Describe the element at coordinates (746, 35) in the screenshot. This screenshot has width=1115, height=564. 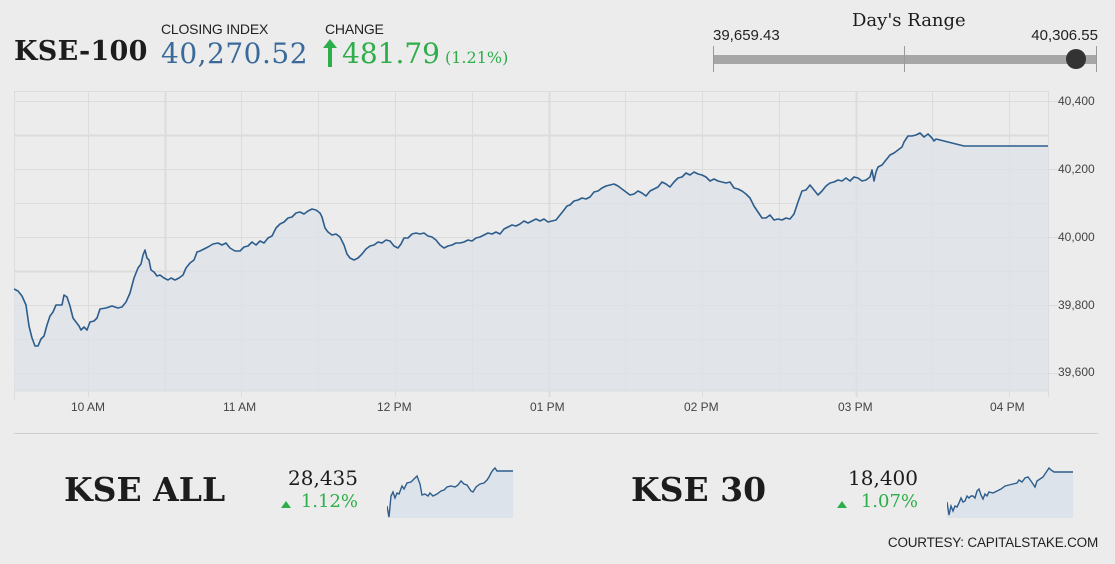
I see `days-range-low: 39,659.43` at that location.